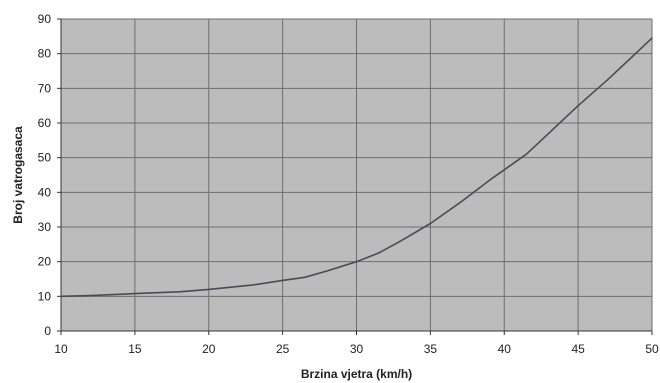 This screenshot has height=383, width=660. I want to click on y-tick-label: 40, so click(45, 192).